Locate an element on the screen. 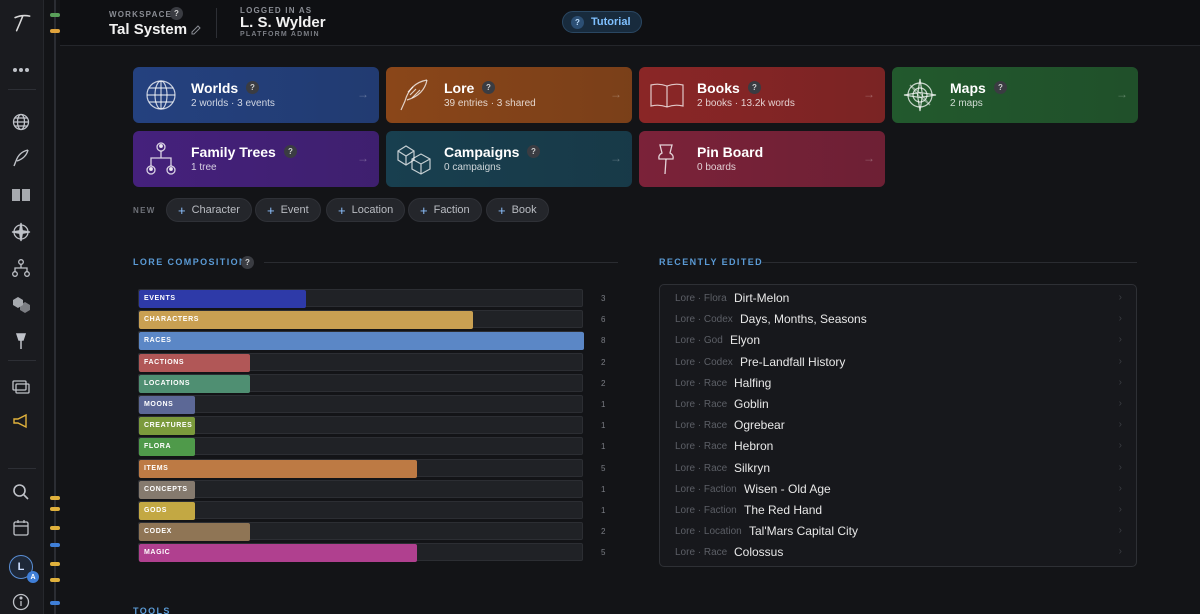 The width and height of the screenshot is (1200, 614). recent-item: Lore · Race Halfing › is located at coordinates (898, 383).